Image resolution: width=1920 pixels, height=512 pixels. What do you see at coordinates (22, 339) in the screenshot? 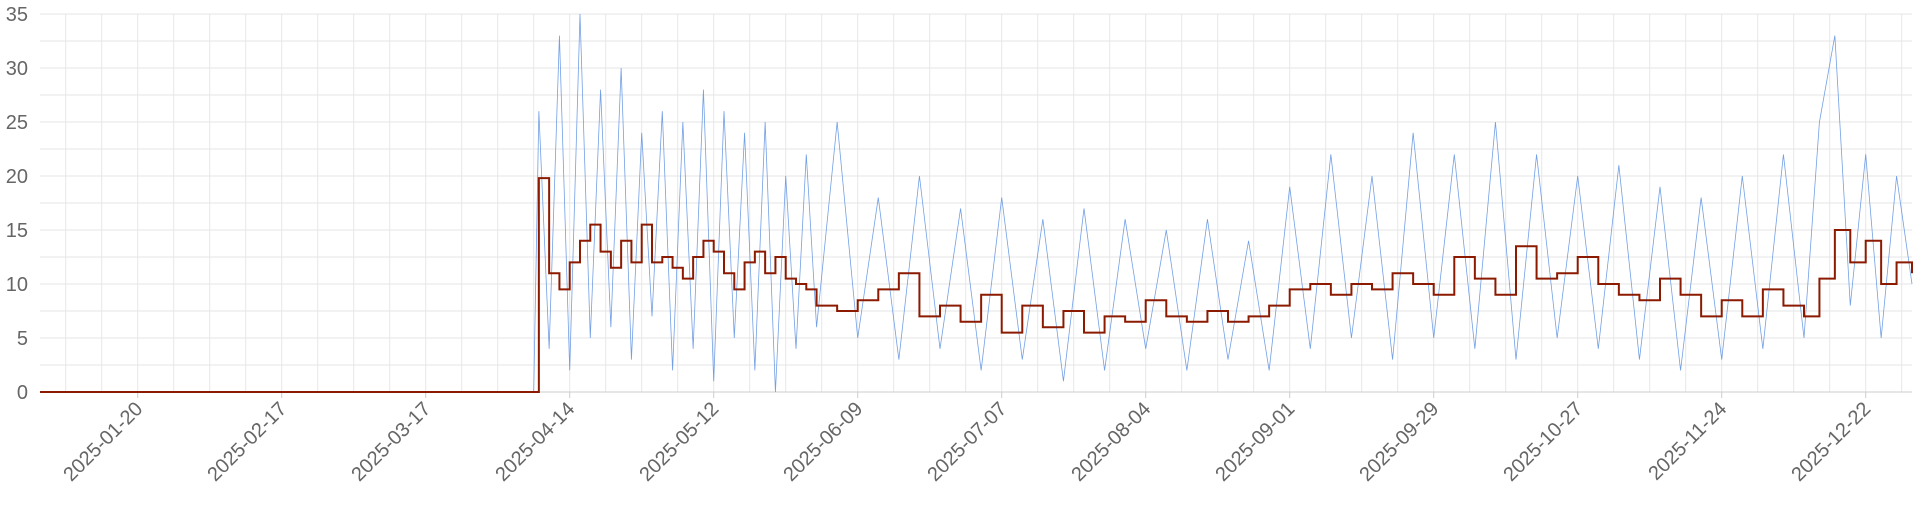
I see `y-tick-label: 5` at bounding box center [22, 339].